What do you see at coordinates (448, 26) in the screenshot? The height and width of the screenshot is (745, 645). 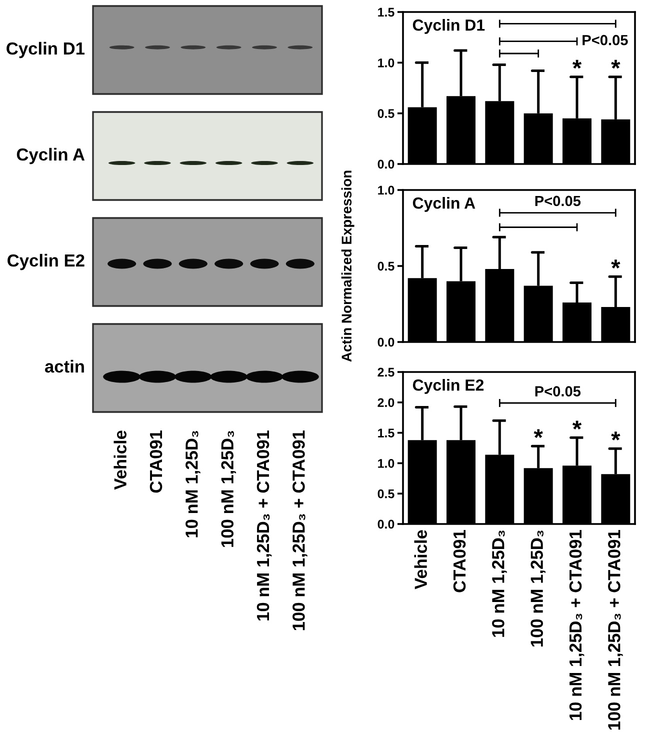 I see `chart-title: Cyclin D1` at bounding box center [448, 26].